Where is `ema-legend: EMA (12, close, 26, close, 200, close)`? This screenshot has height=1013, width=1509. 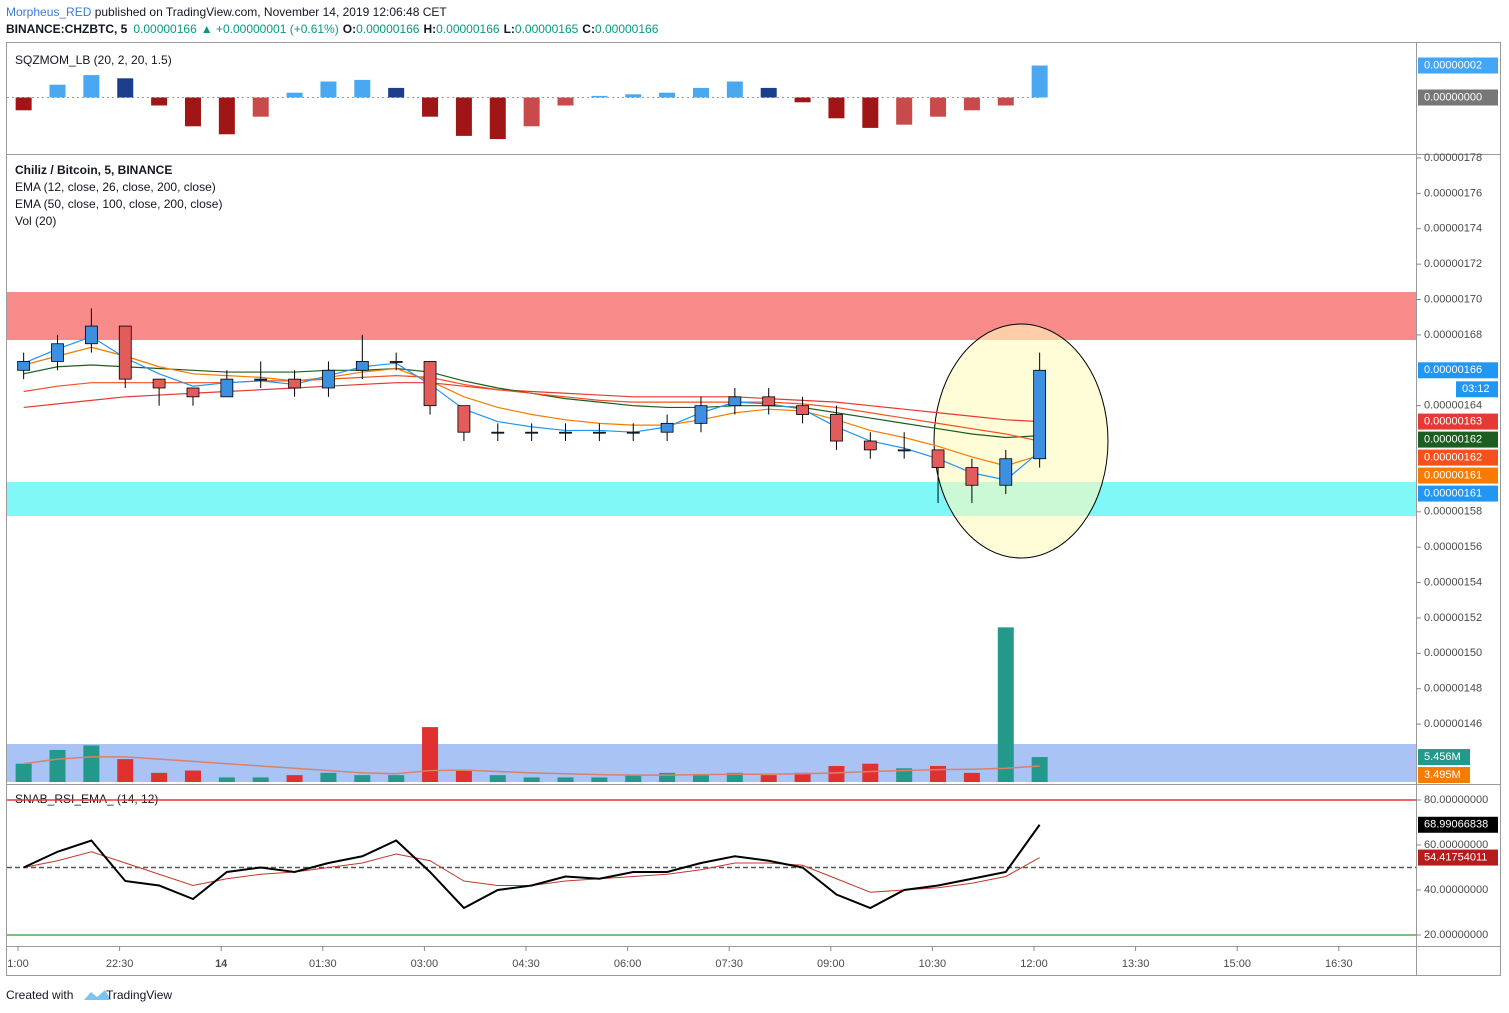 ema-legend: EMA (12, close, 26, close, 200, close) is located at coordinates (115, 187).